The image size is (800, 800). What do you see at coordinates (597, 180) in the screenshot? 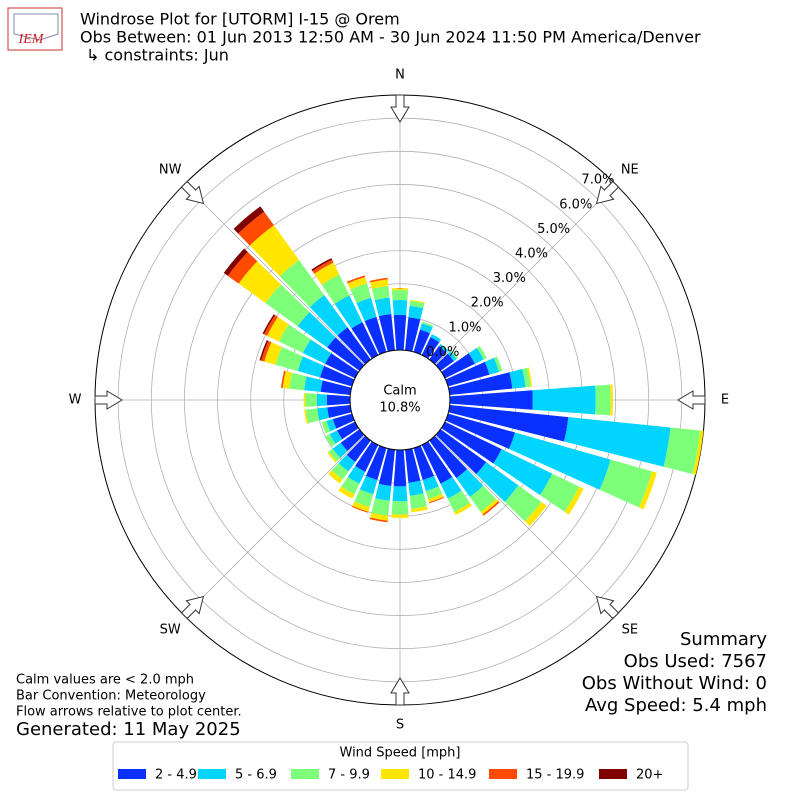
I see `r-tick-label: 7.0%` at bounding box center [597, 180].